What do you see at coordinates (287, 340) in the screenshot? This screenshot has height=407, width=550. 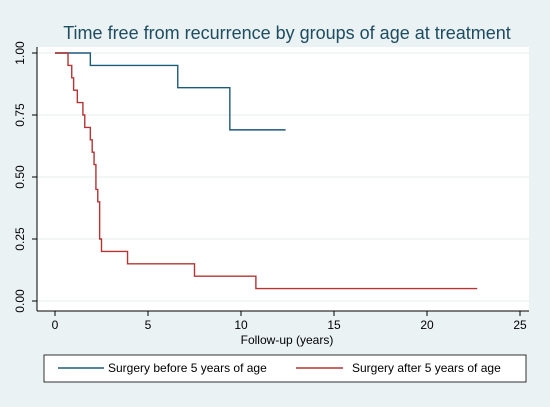 I see `x-axis-label: Follow-up (years)` at bounding box center [287, 340].